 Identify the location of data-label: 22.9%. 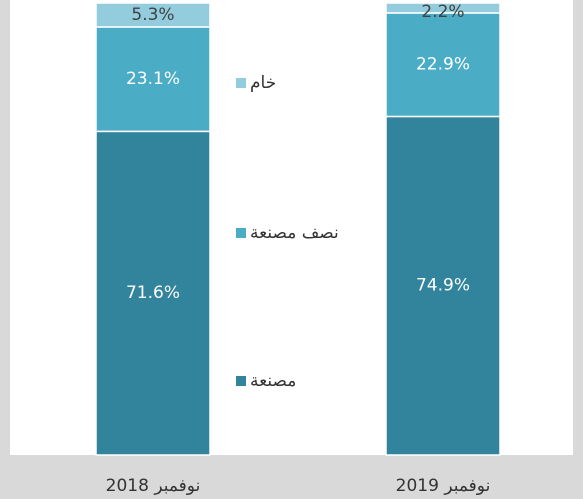
(443, 65).